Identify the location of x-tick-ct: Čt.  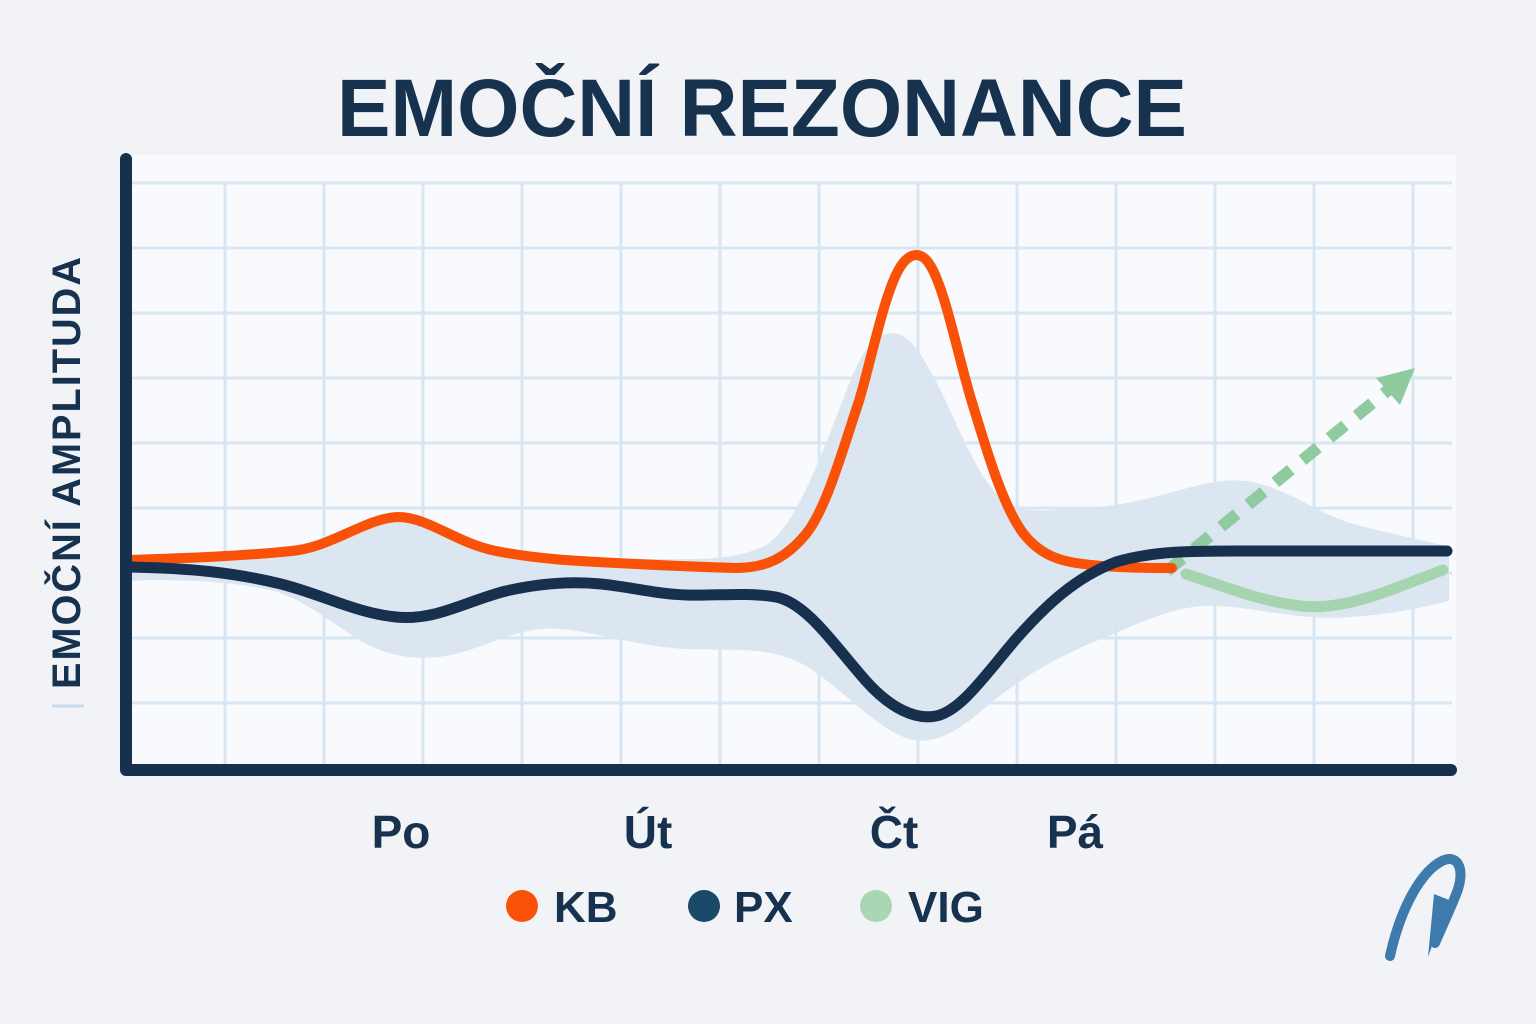
(894, 832).